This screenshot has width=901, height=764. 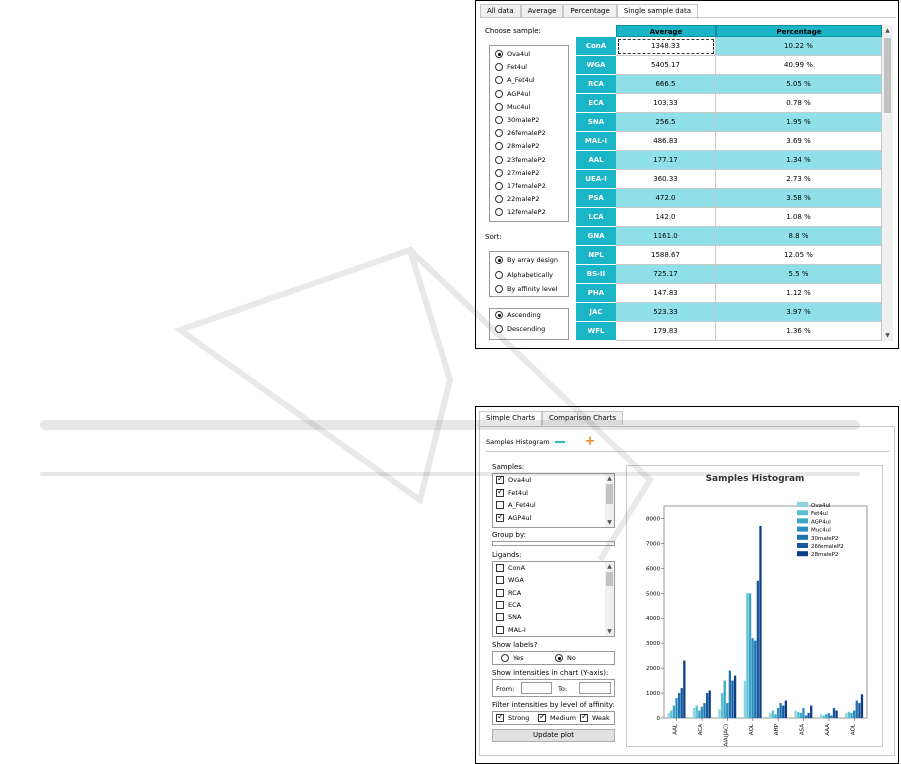 I want to click on sample-radio-11: 22maleP2, so click(x=517, y=199).